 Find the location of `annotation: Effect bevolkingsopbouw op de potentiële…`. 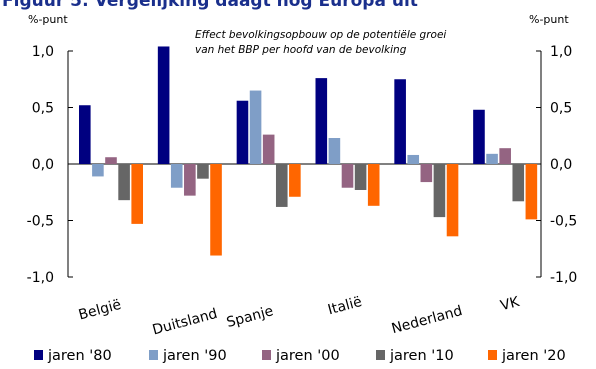

annotation: Effect bevolkingsopbouw op de potentiële… is located at coordinates (320, 42).